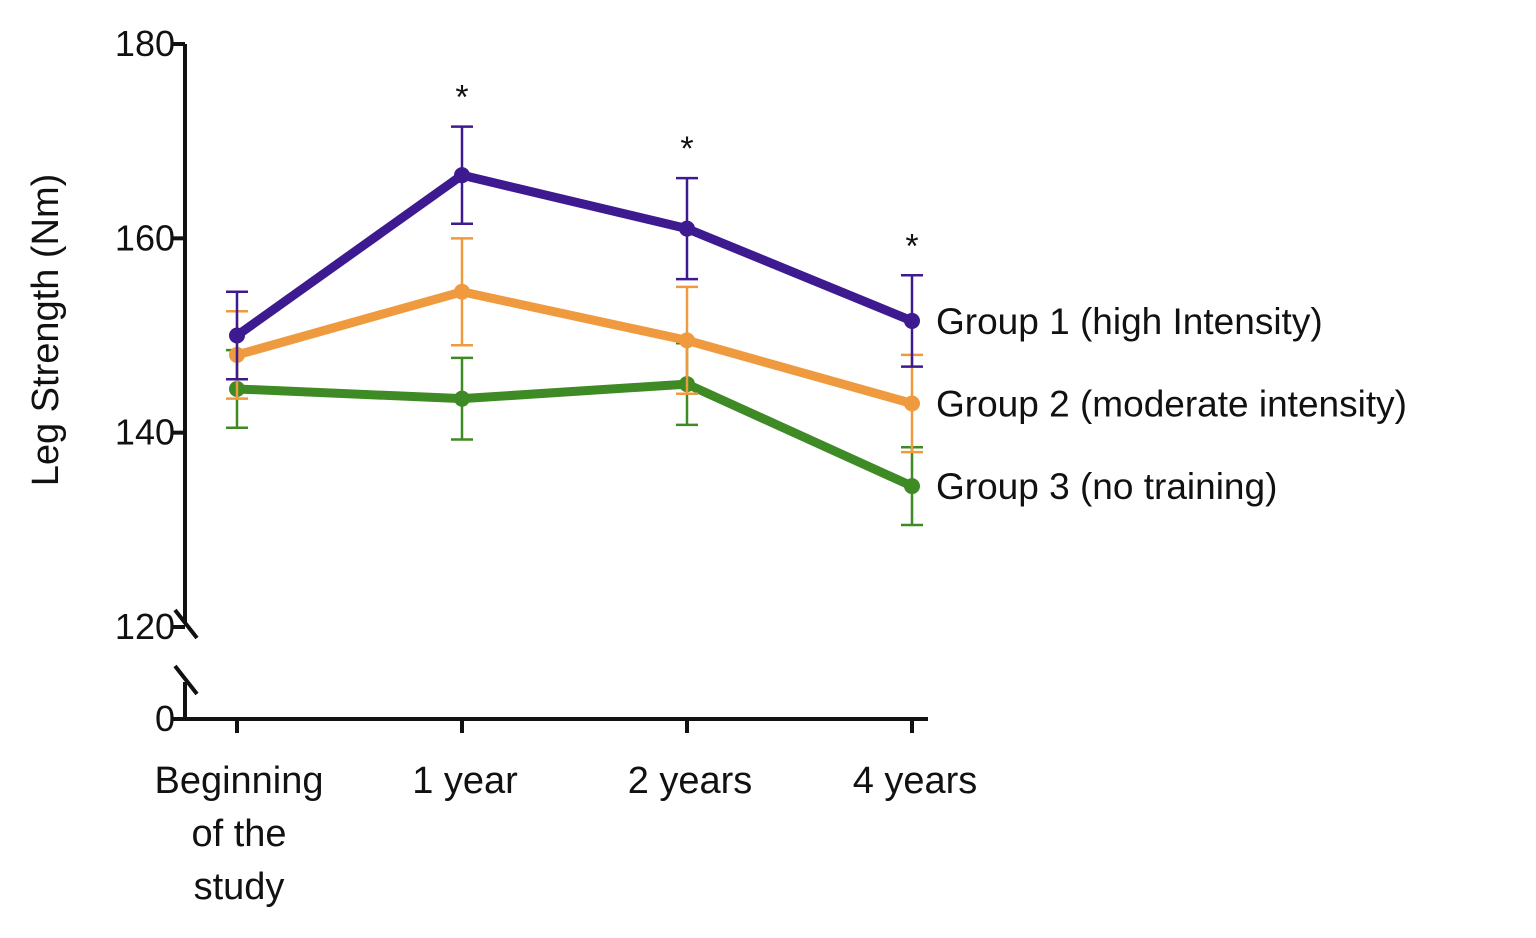  Describe the element at coordinates (145, 43) in the screenshot. I see `y-tick-label: 180` at that location.